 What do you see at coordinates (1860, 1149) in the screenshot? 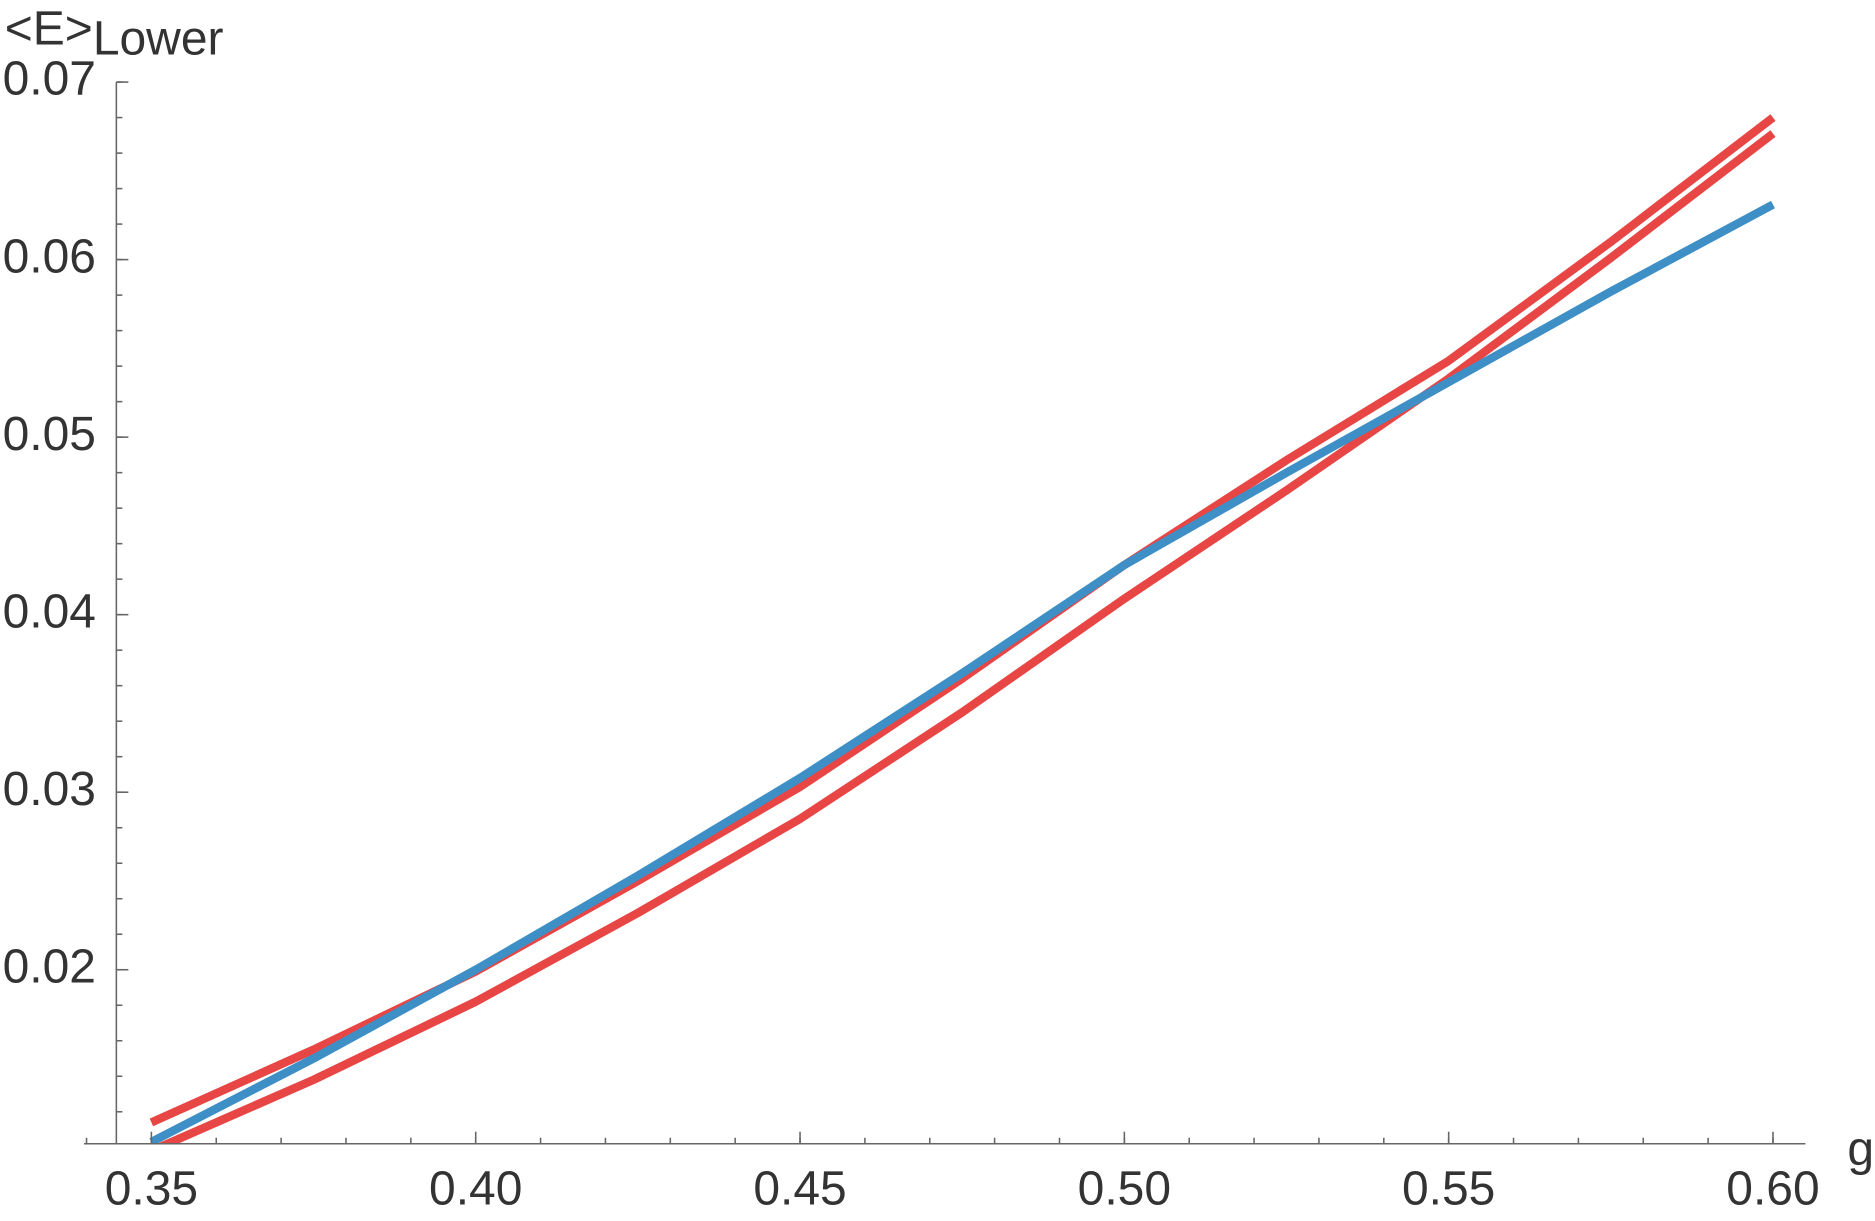
I see `x-axis-label: g` at bounding box center [1860, 1149].